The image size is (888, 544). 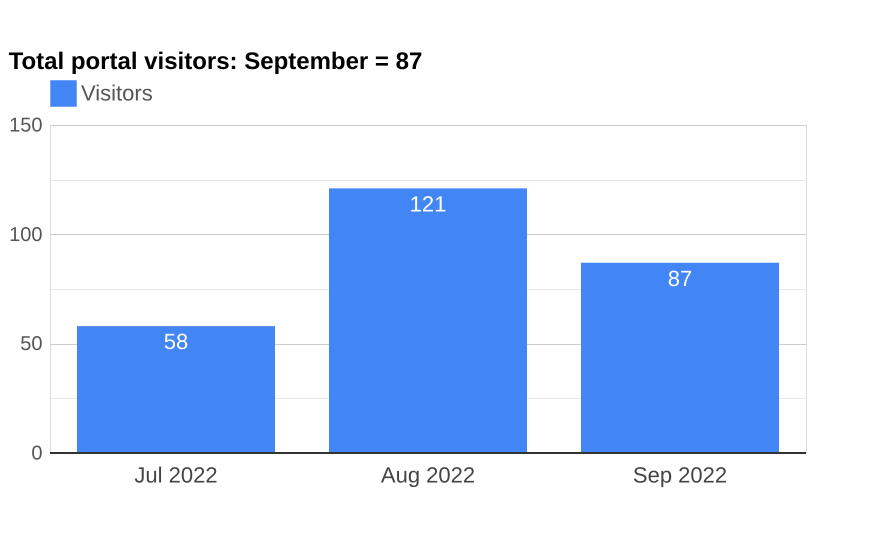 I want to click on y-tick-label: 0, so click(x=36, y=453).